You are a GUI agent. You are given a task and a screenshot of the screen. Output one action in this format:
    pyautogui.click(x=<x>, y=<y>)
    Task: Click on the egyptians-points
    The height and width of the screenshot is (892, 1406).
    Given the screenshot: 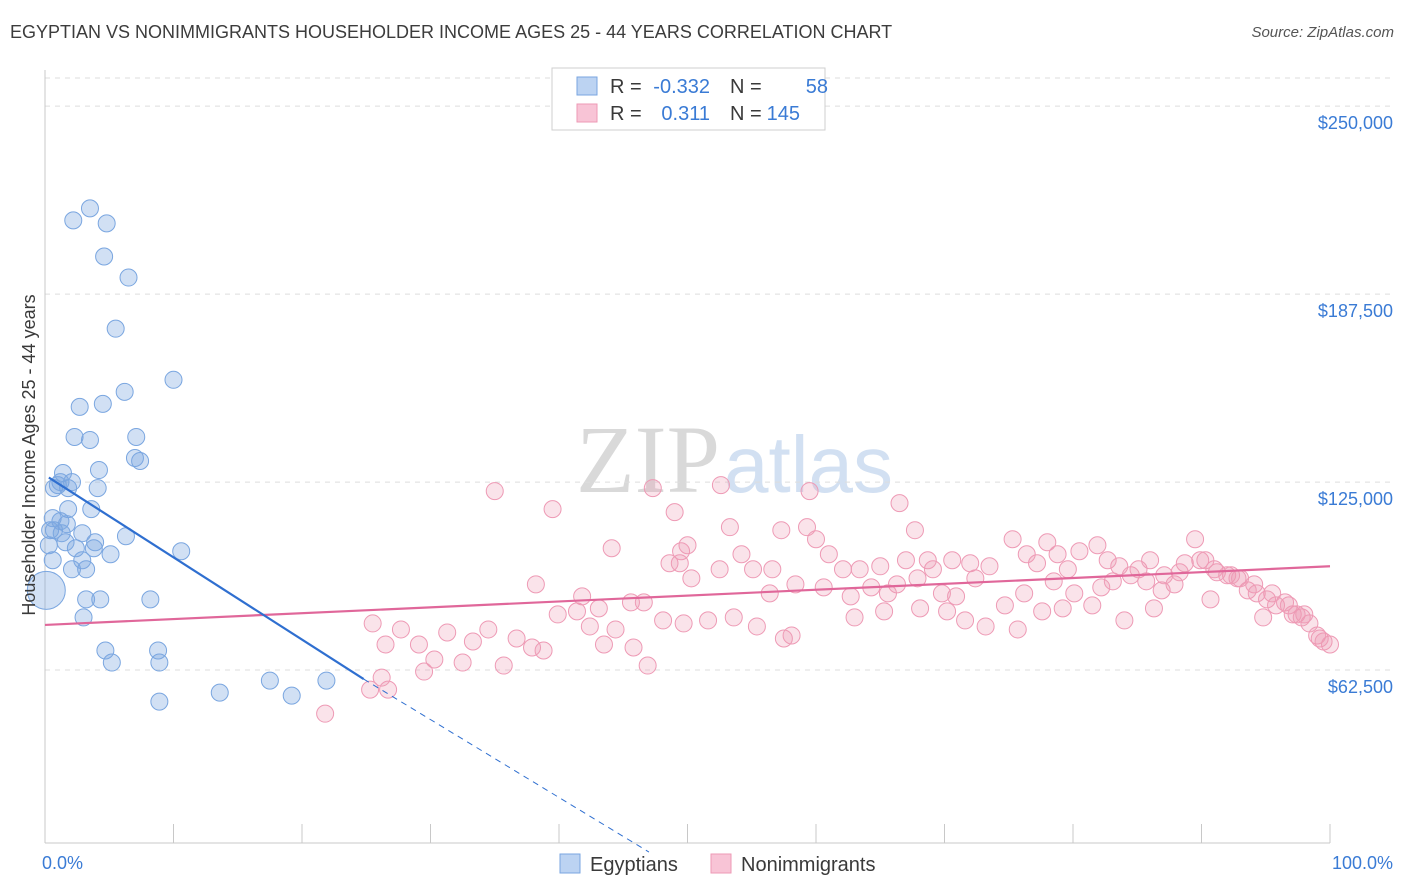 What is the action you would take?
    pyautogui.click(x=181, y=455)
    